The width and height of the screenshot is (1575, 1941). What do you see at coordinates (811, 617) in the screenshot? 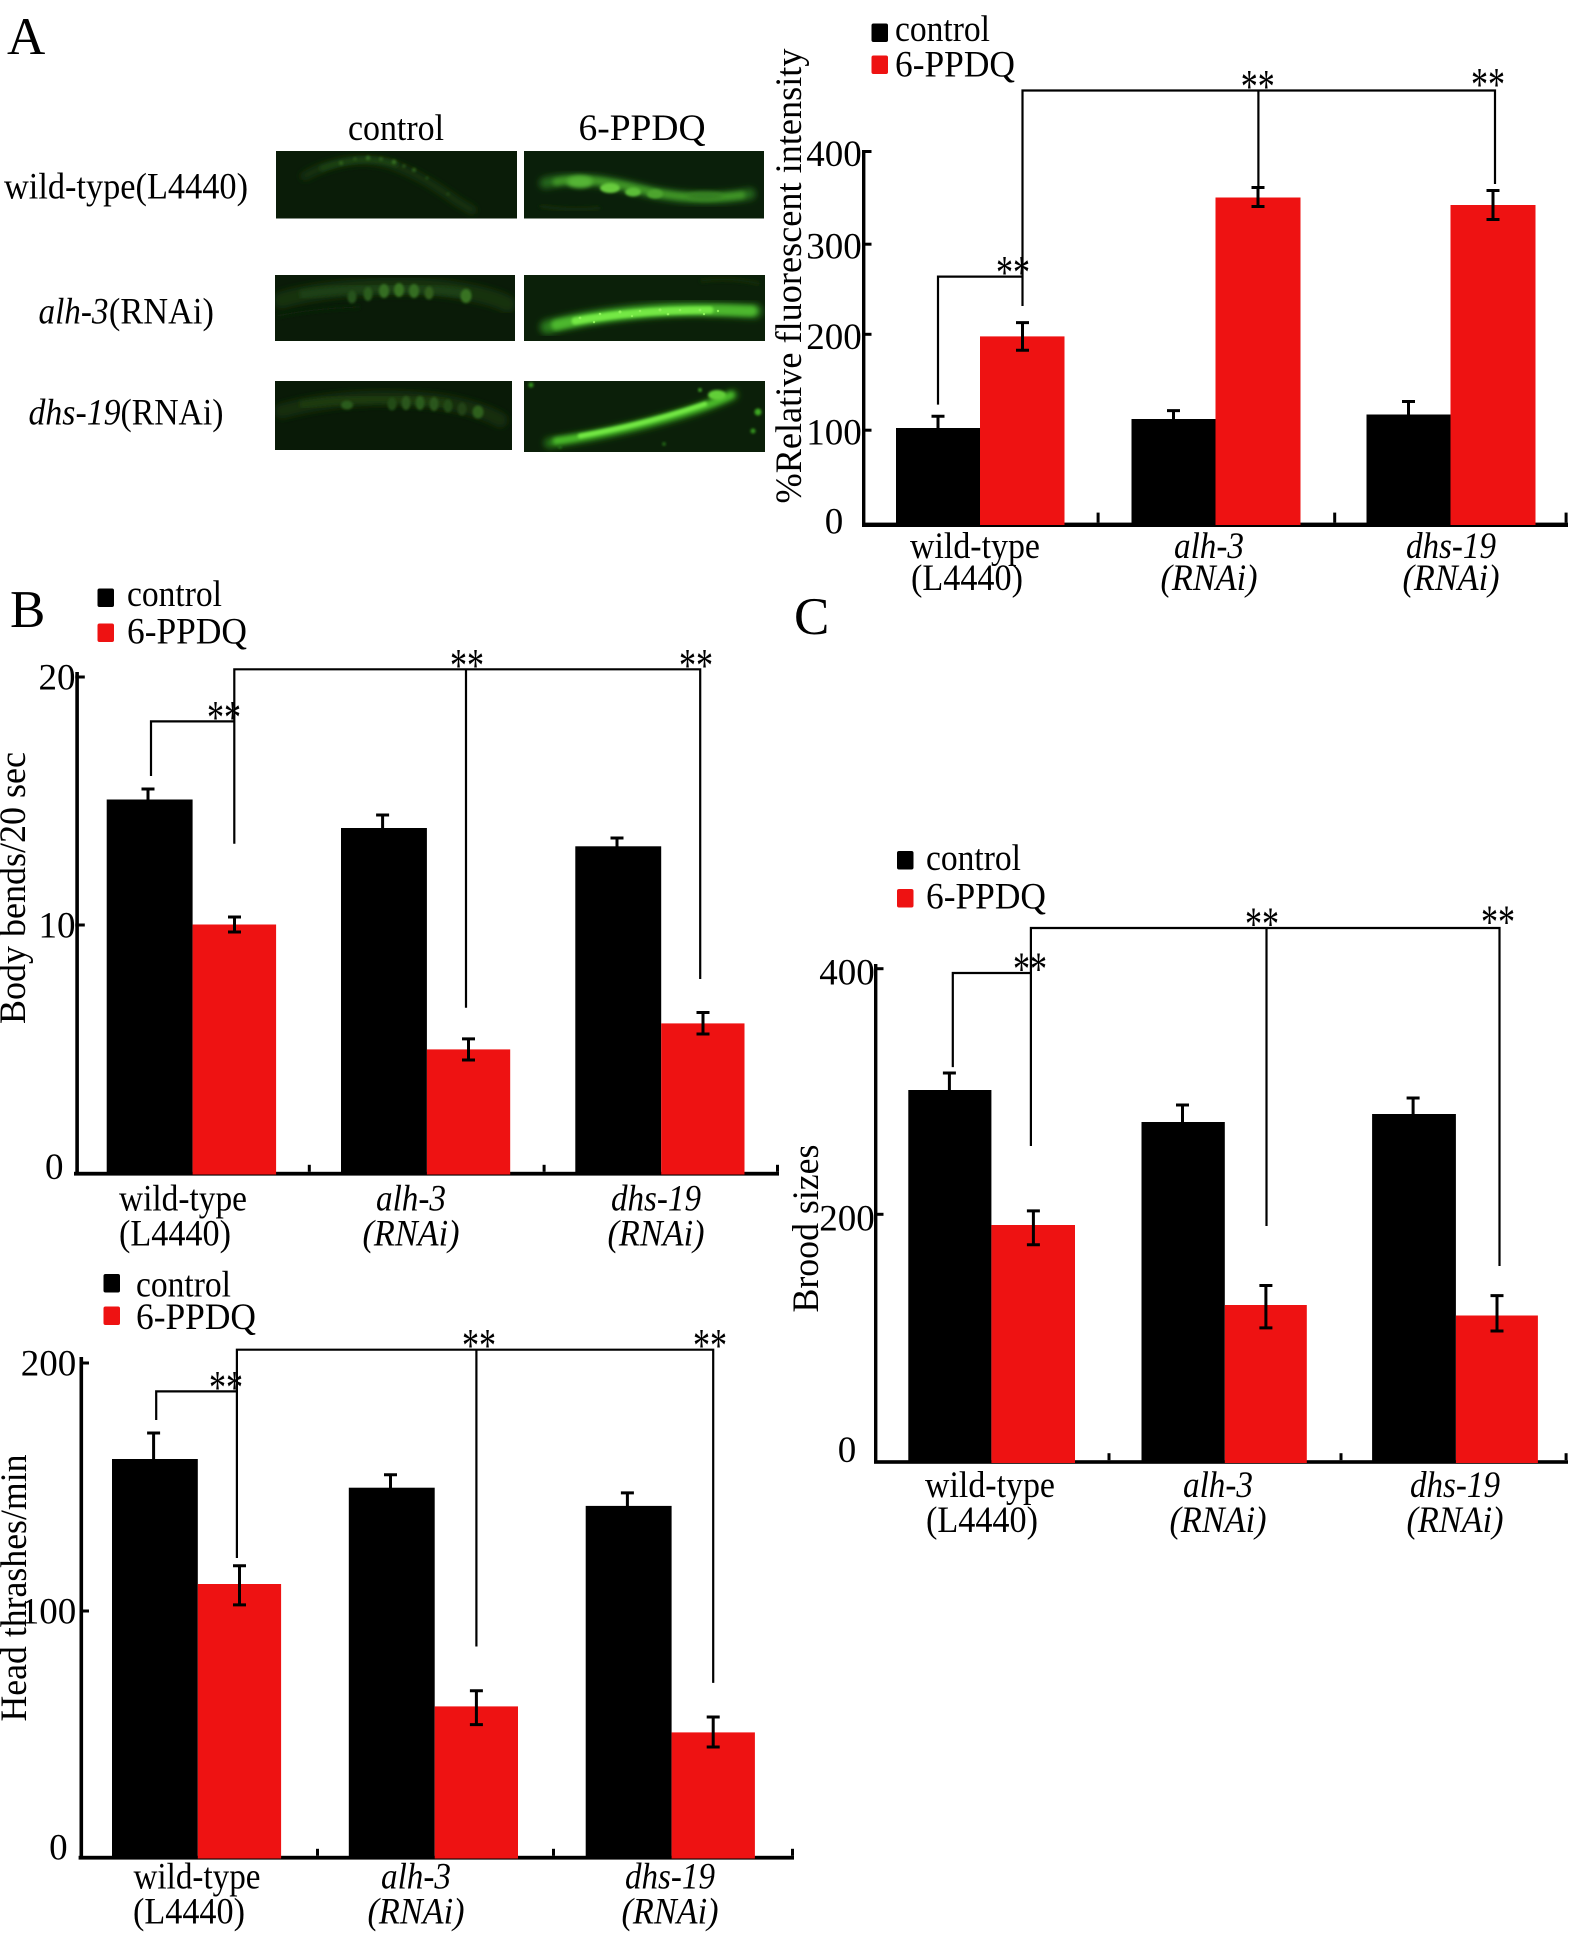
I see `svg-text: C` at bounding box center [811, 617].